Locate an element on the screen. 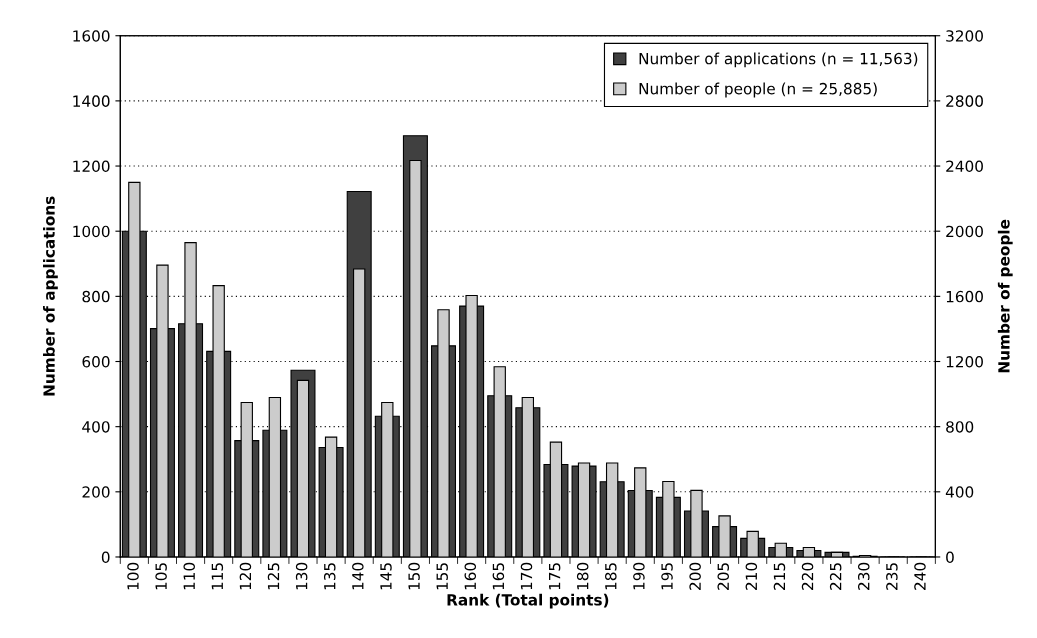 The height and width of the screenshot is (638, 1037). x-axis-title: Rank (Total points) is located at coordinates (528, 601).